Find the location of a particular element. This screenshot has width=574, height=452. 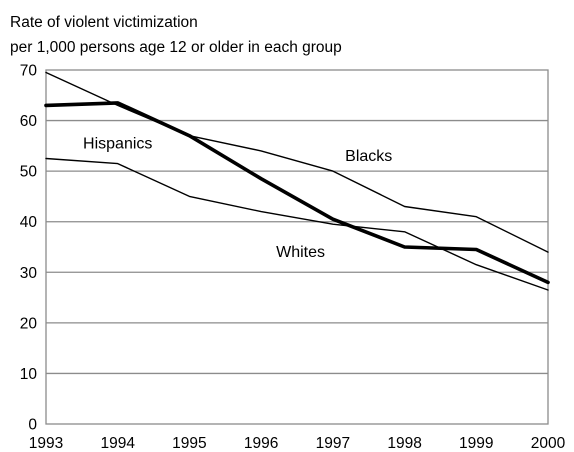

y-tick-label-10: 10 is located at coordinates (29, 374).